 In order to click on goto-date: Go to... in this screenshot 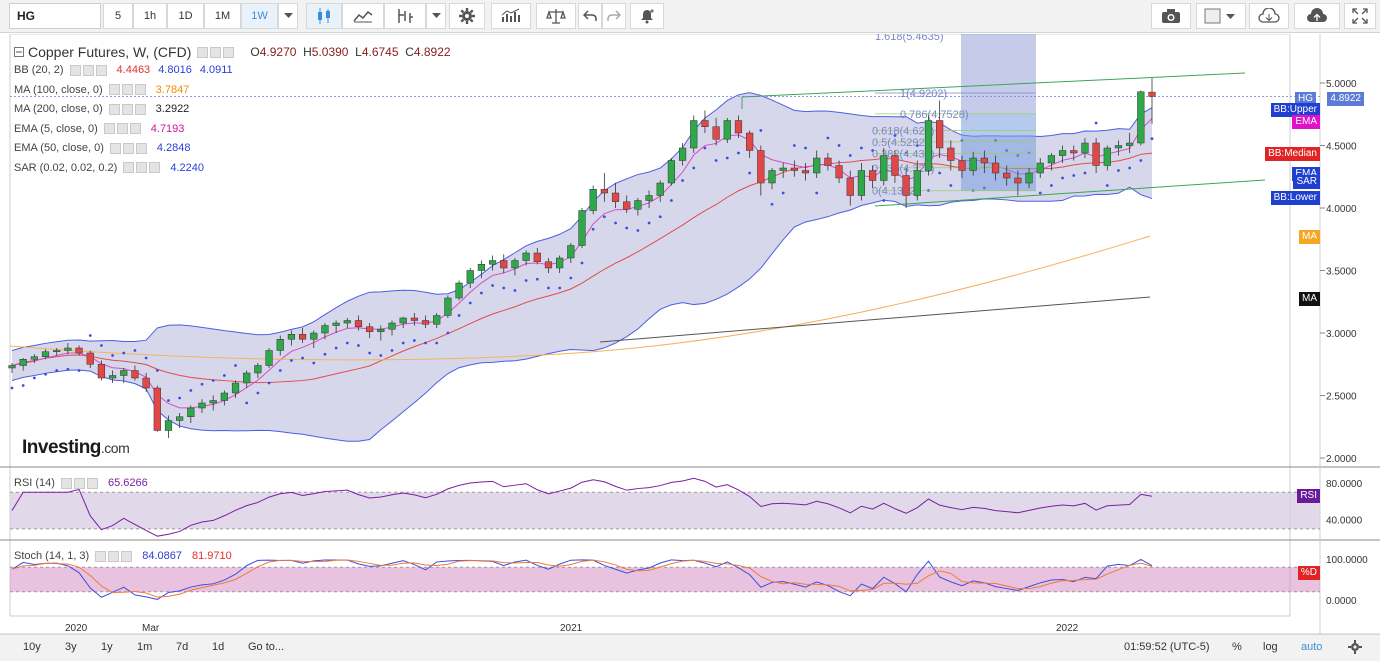, I will do `click(266, 647)`.